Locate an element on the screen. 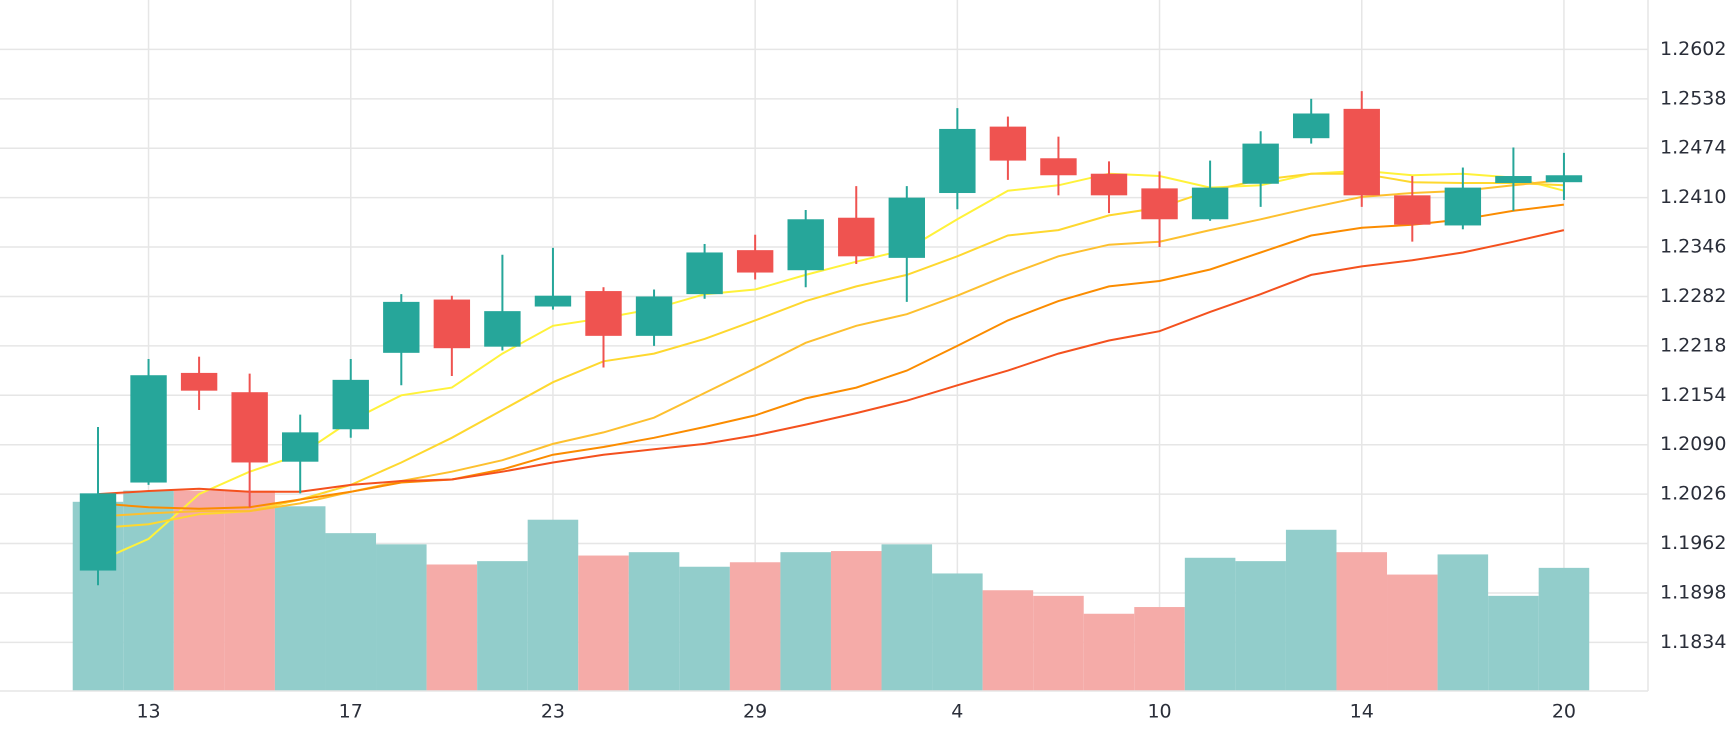  y-tick-label: 1.2410 is located at coordinates (1693, 197).